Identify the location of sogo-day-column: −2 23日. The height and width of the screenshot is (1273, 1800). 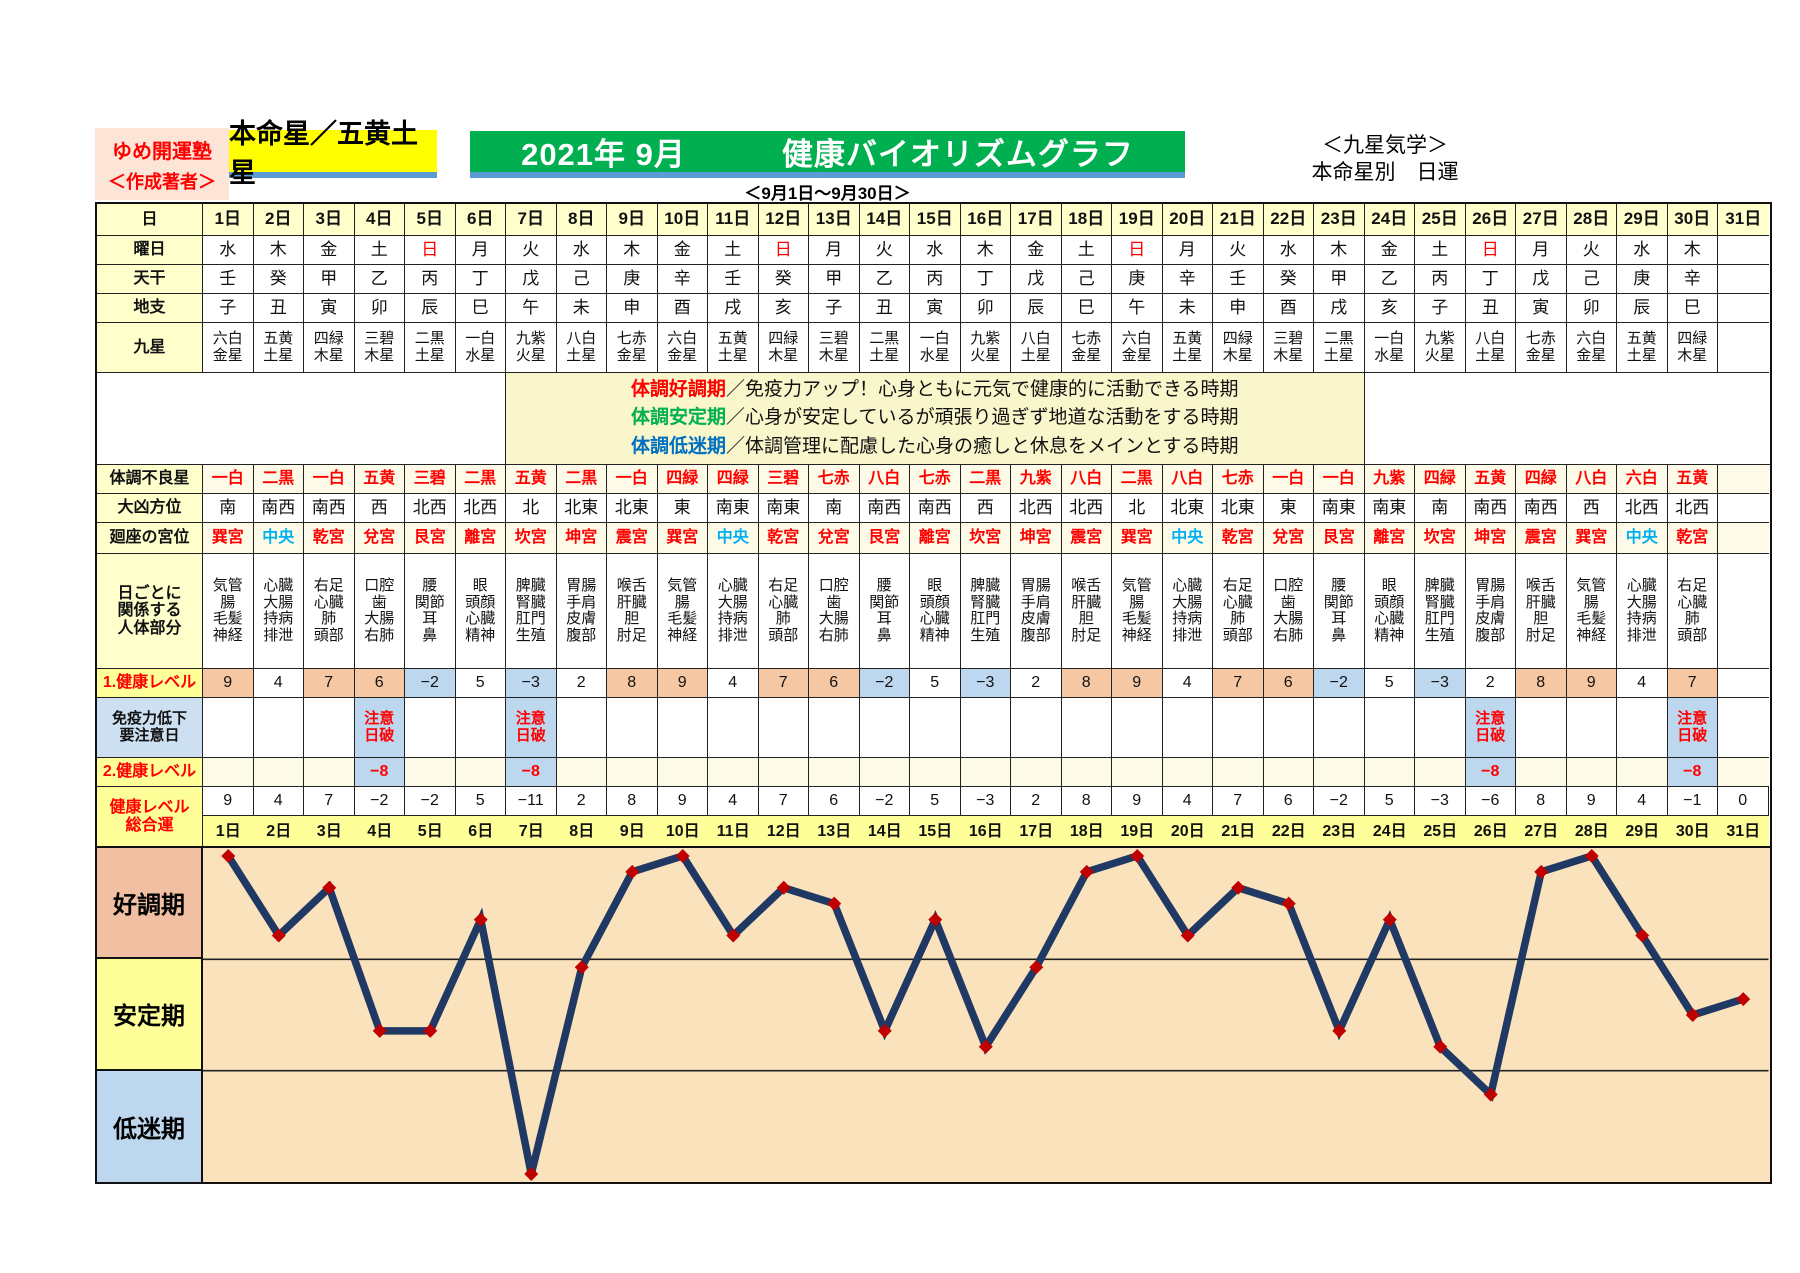
(1339, 817).